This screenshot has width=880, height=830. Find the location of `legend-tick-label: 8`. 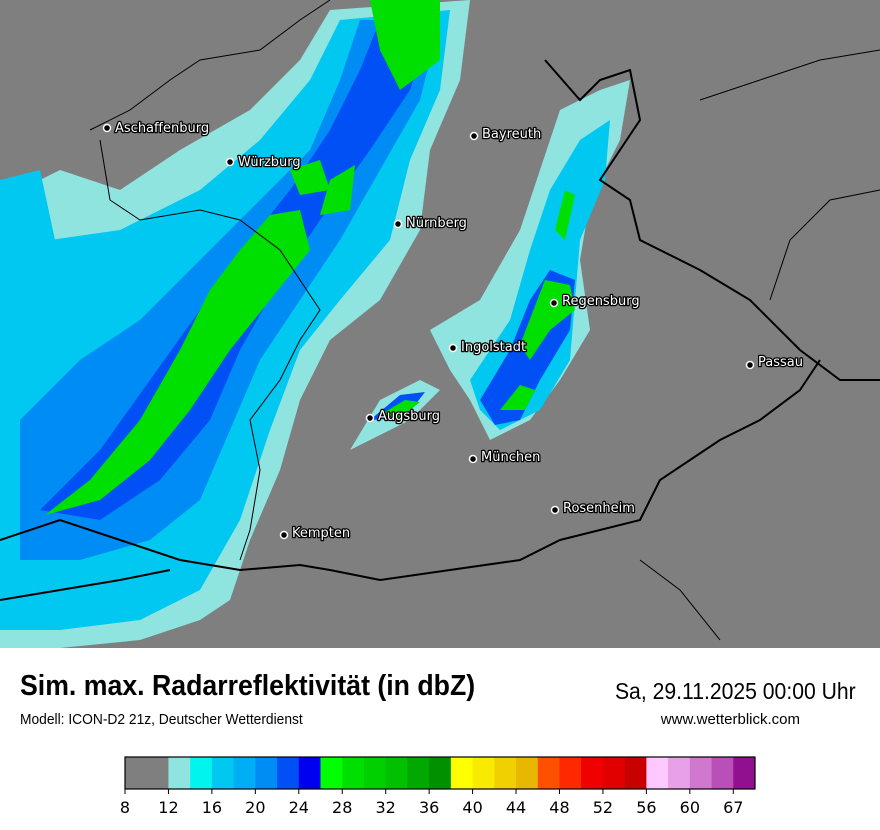

legend-tick-label: 8 is located at coordinates (125, 807).